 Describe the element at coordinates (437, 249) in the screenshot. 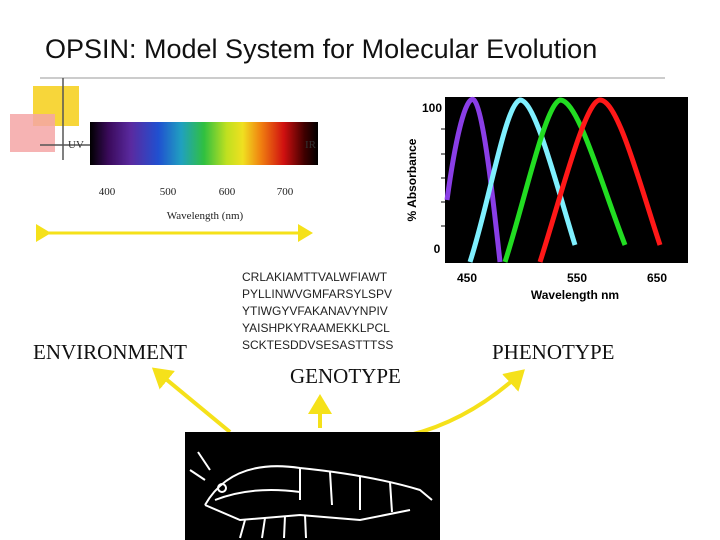

I see `absorbance-y-tick: 0` at that location.